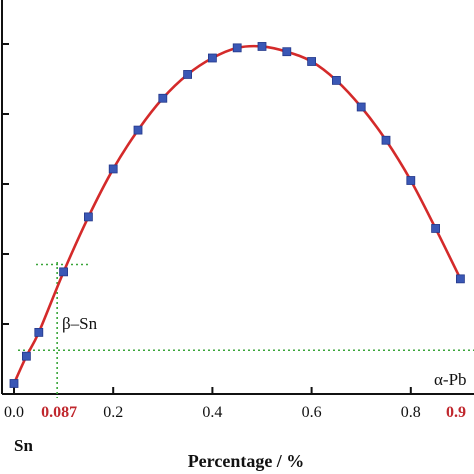 Image resolution: width=474 pixels, height=474 pixels. What do you see at coordinates (246, 461) in the screenshot?
I see `x-axis-label: Percentage / %` at bounding box center [246, 461].